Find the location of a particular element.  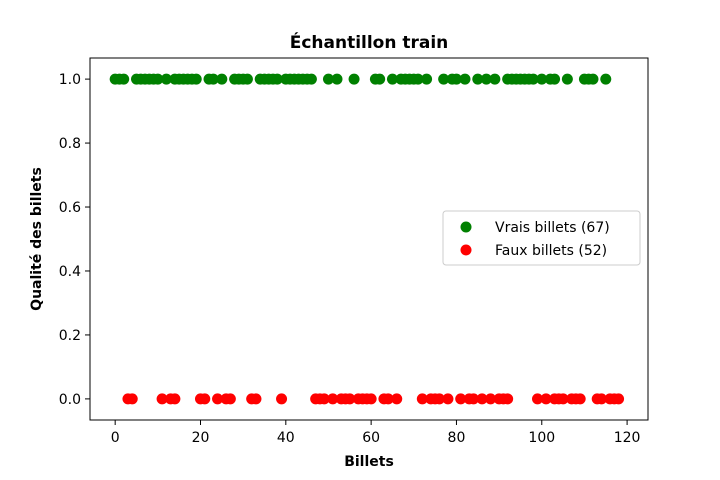

x-tick-label: 100 is located at coordinates (541, 438).